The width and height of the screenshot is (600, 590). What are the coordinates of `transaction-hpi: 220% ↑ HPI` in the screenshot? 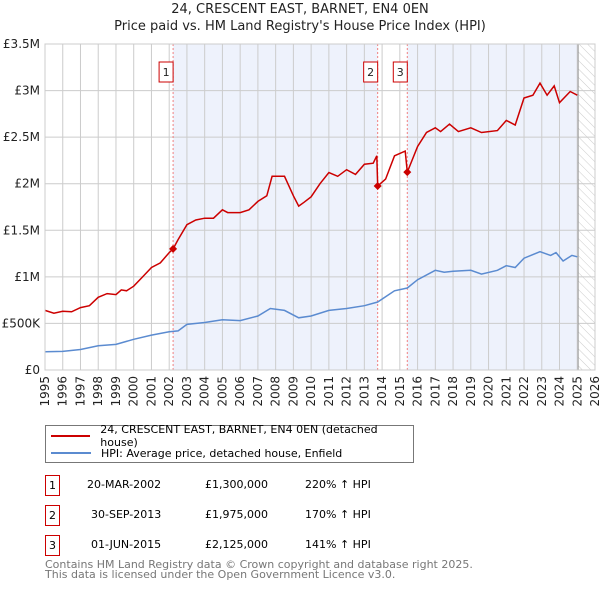 It's located at (338, 484).